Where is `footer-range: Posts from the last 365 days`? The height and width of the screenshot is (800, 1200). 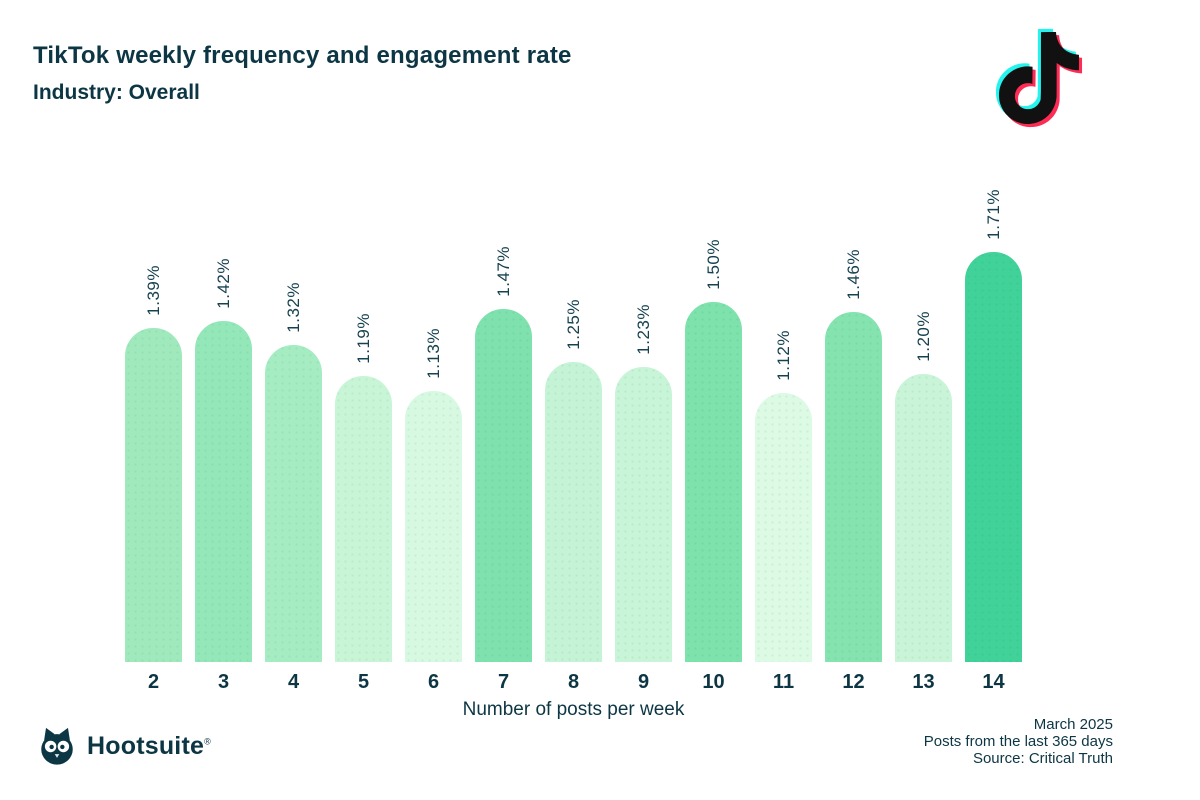 footer-range: Posts from the last 365 days is located at coordinates (1018, 741).